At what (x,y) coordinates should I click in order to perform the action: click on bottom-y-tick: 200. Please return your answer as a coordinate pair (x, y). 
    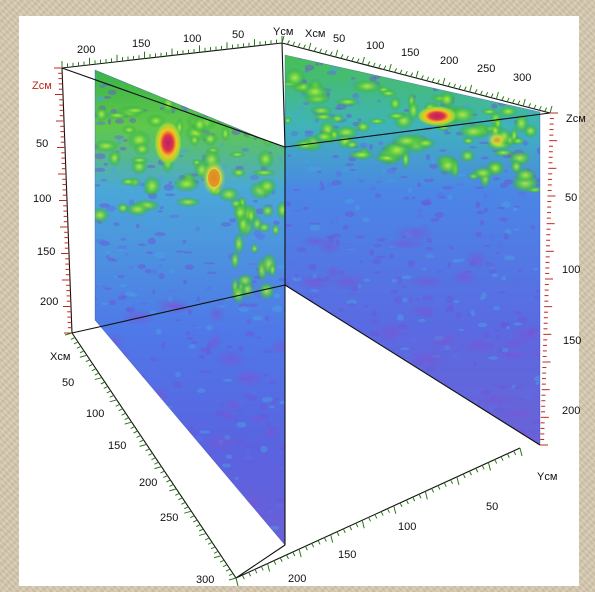
    Looking at the image, I should click on (297, 579).